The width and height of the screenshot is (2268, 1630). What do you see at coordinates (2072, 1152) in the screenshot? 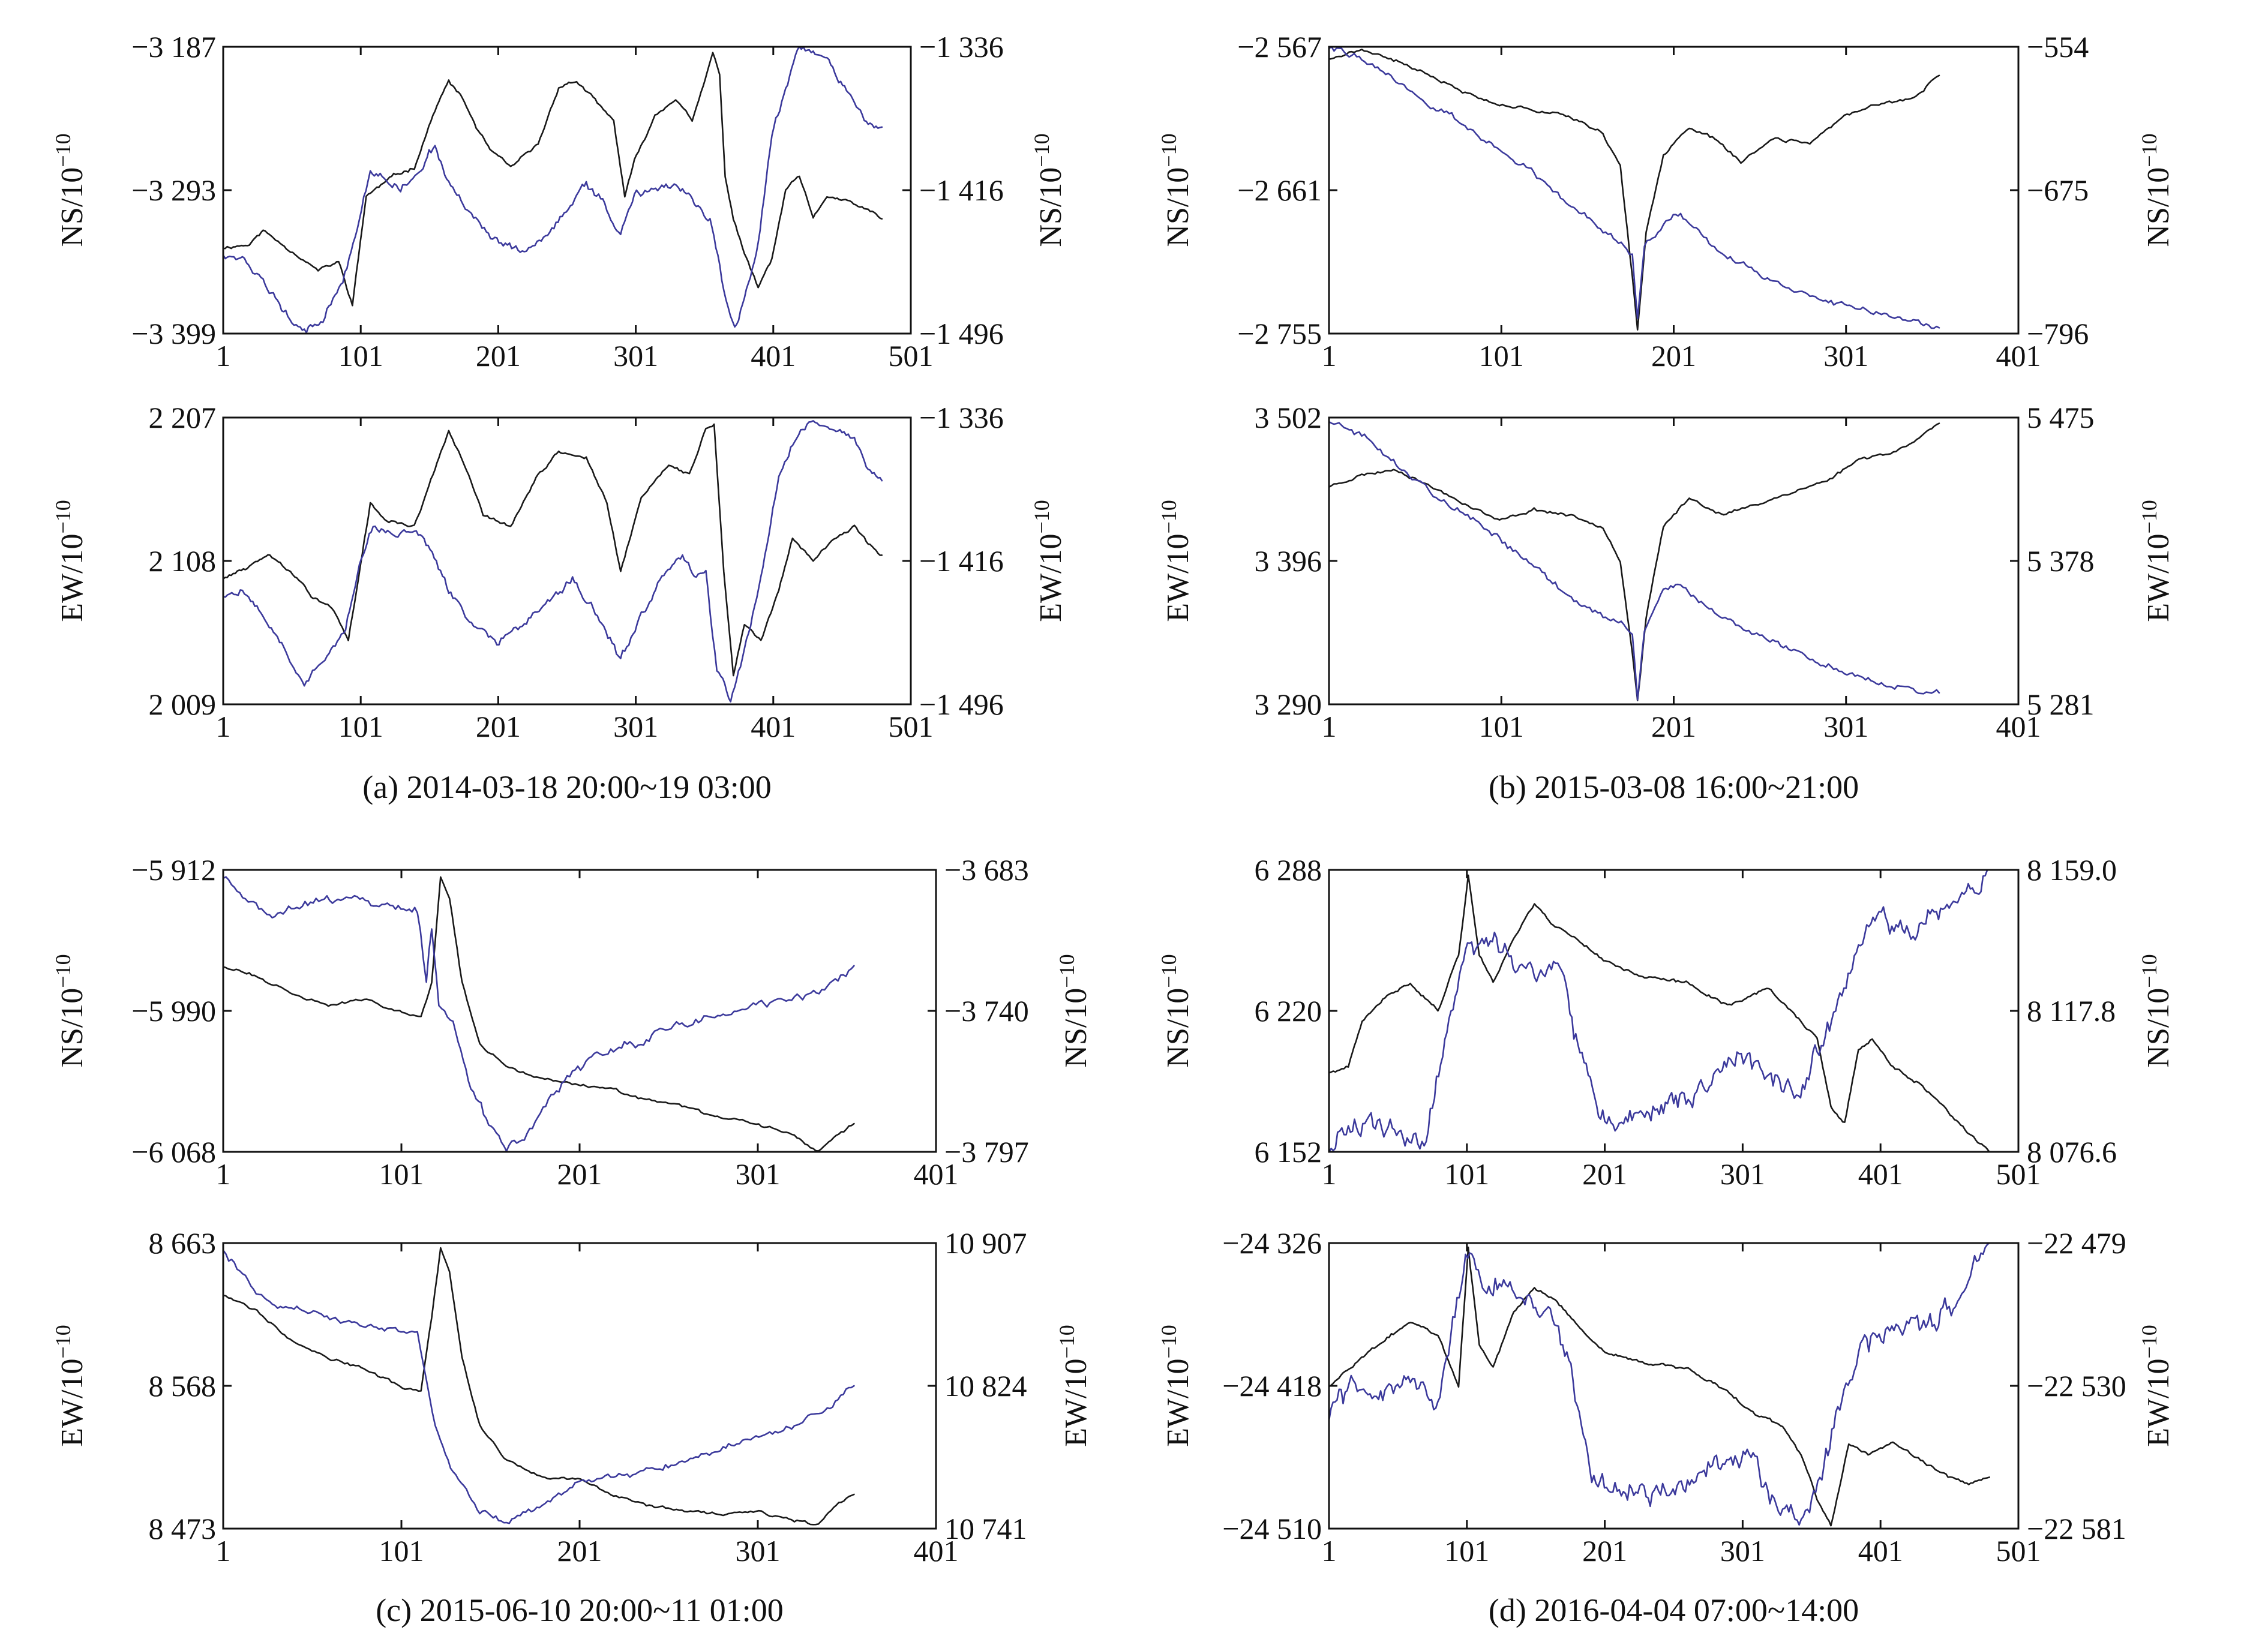
I see `right-tick-label: 8 076.6` at bounding box center [2072, 1152].